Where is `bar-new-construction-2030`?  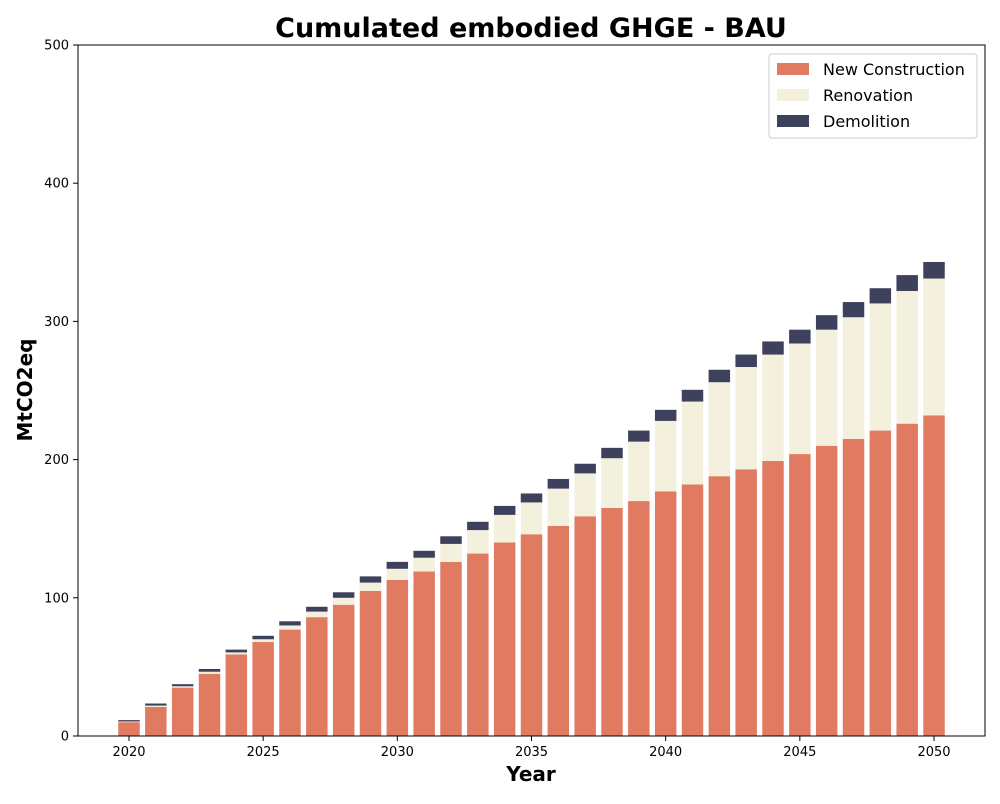 bar-new-construction-2030 is located at coordinates (397, 657).